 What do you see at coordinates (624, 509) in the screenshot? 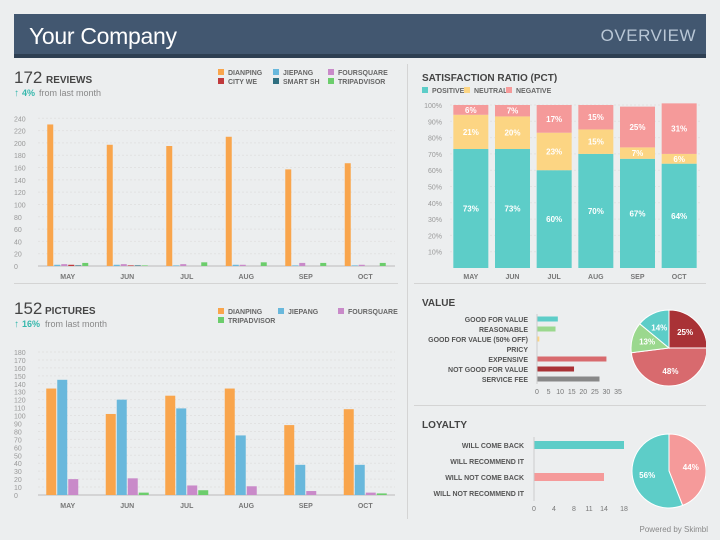
I see `x-tick-label: 18` at bounding box center [624, 509].